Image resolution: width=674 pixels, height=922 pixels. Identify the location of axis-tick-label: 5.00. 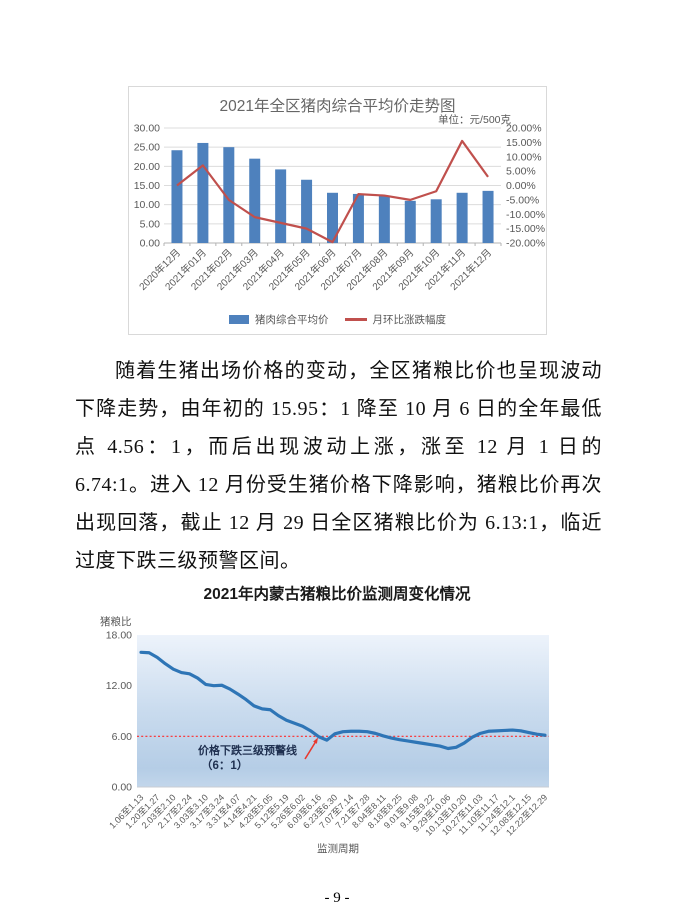
(150, 224).